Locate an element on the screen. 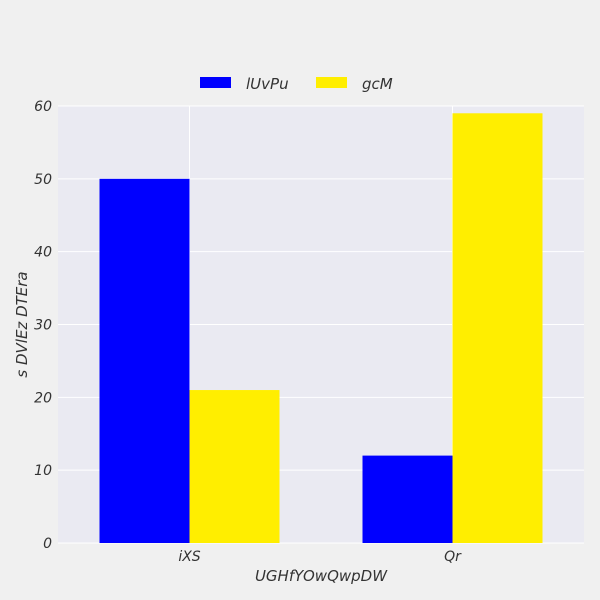  y-axis-label: s DVlEz DTEra is located at coordinates (22, 324).